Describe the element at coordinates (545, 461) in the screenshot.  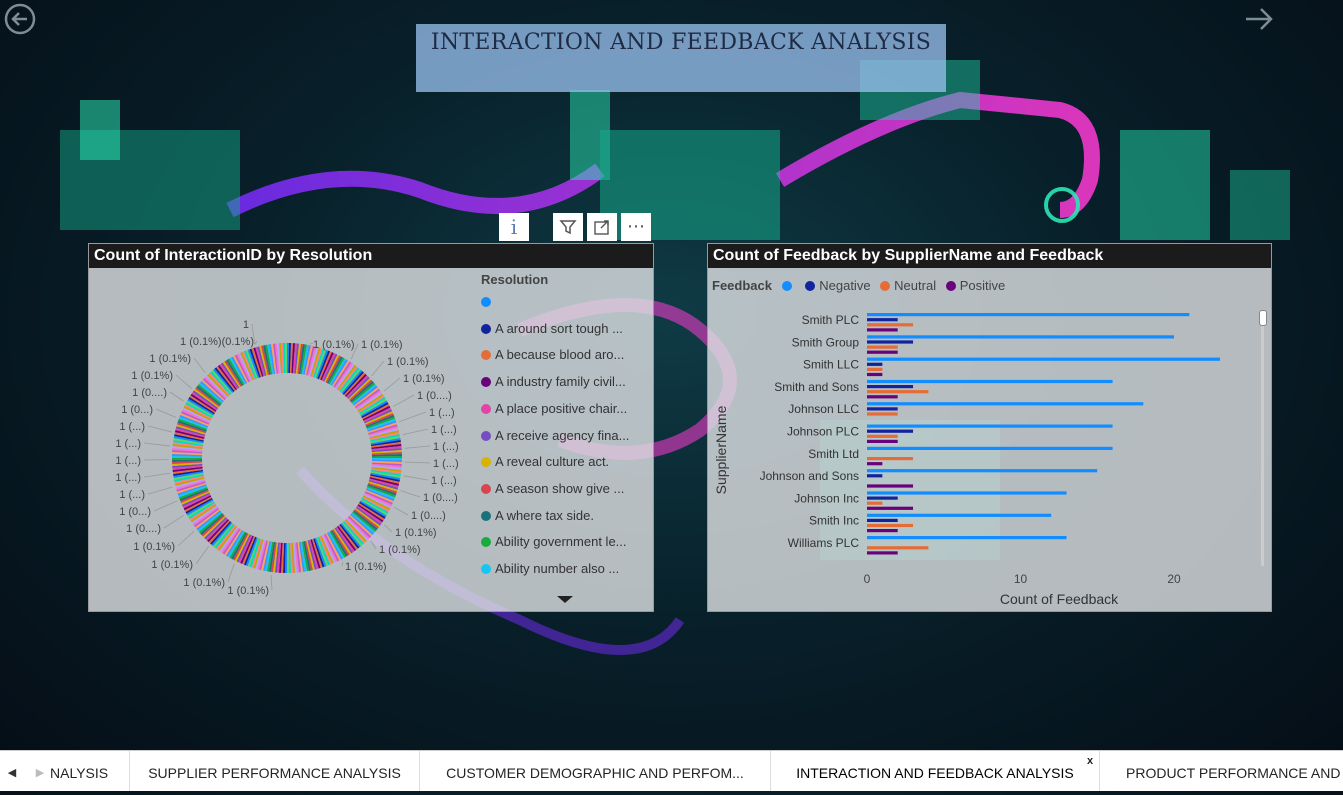
I see `legend-item-resolution: A reveal culture act.` at that location.